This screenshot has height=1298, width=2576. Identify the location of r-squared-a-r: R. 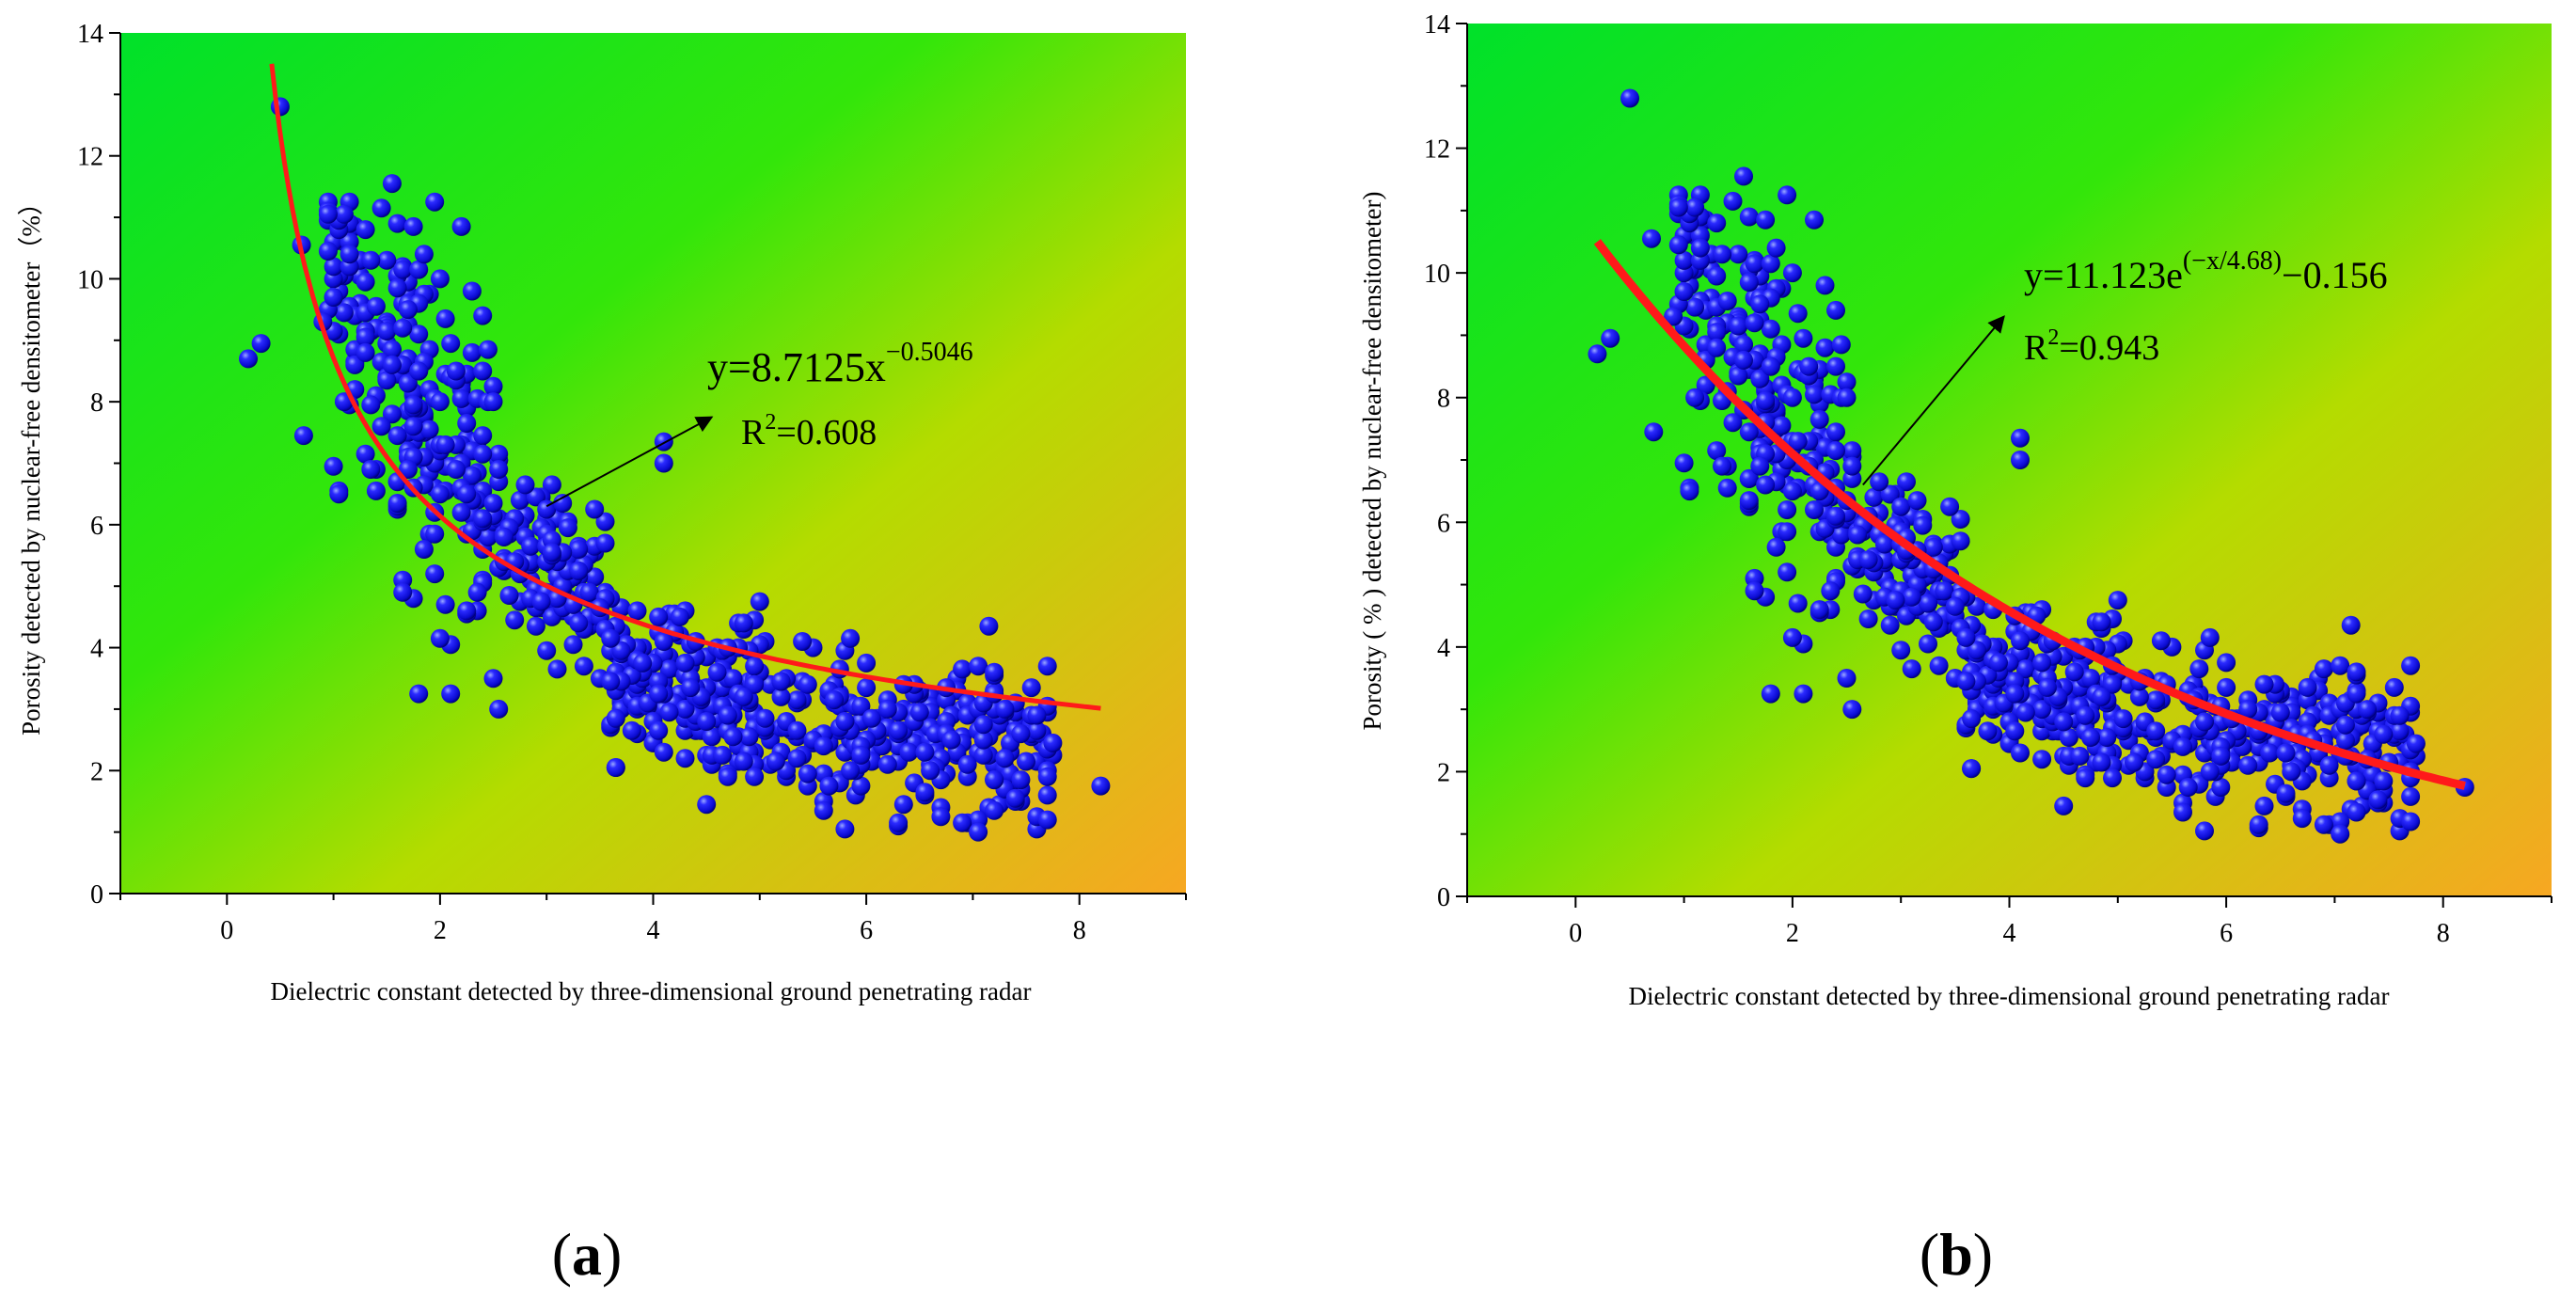
(753, 432).